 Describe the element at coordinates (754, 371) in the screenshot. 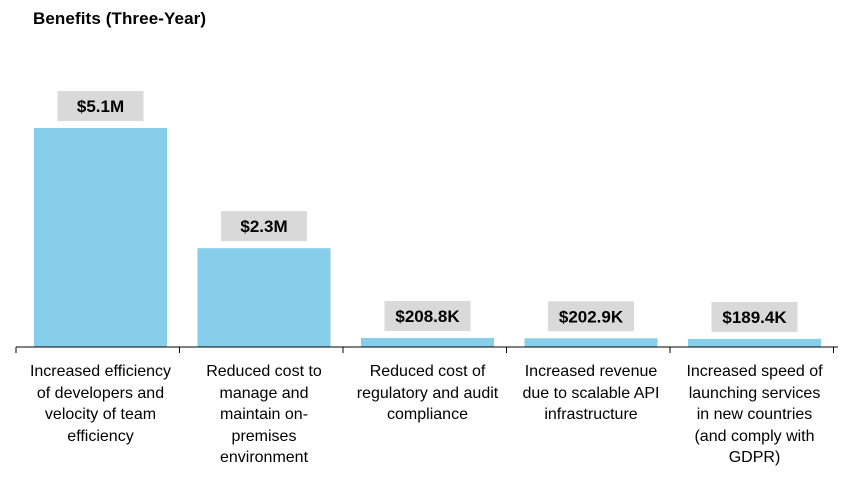

I see `category-label-line: Increased speed of` at that location.